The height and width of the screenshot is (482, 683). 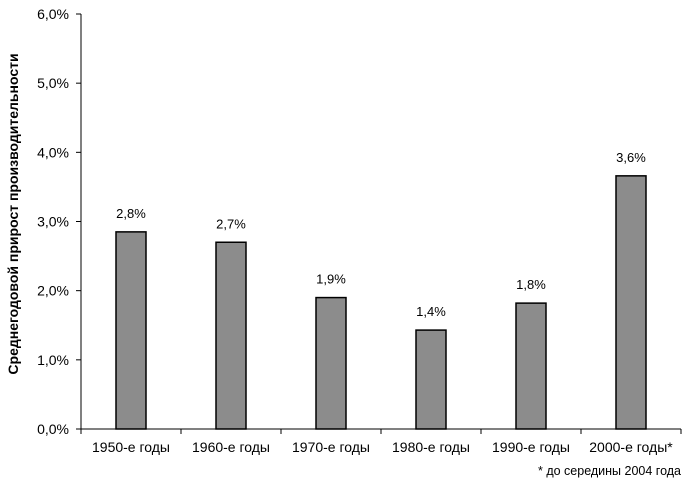 I want to click on data-label: 1,4%, so click(x=431, y=311).